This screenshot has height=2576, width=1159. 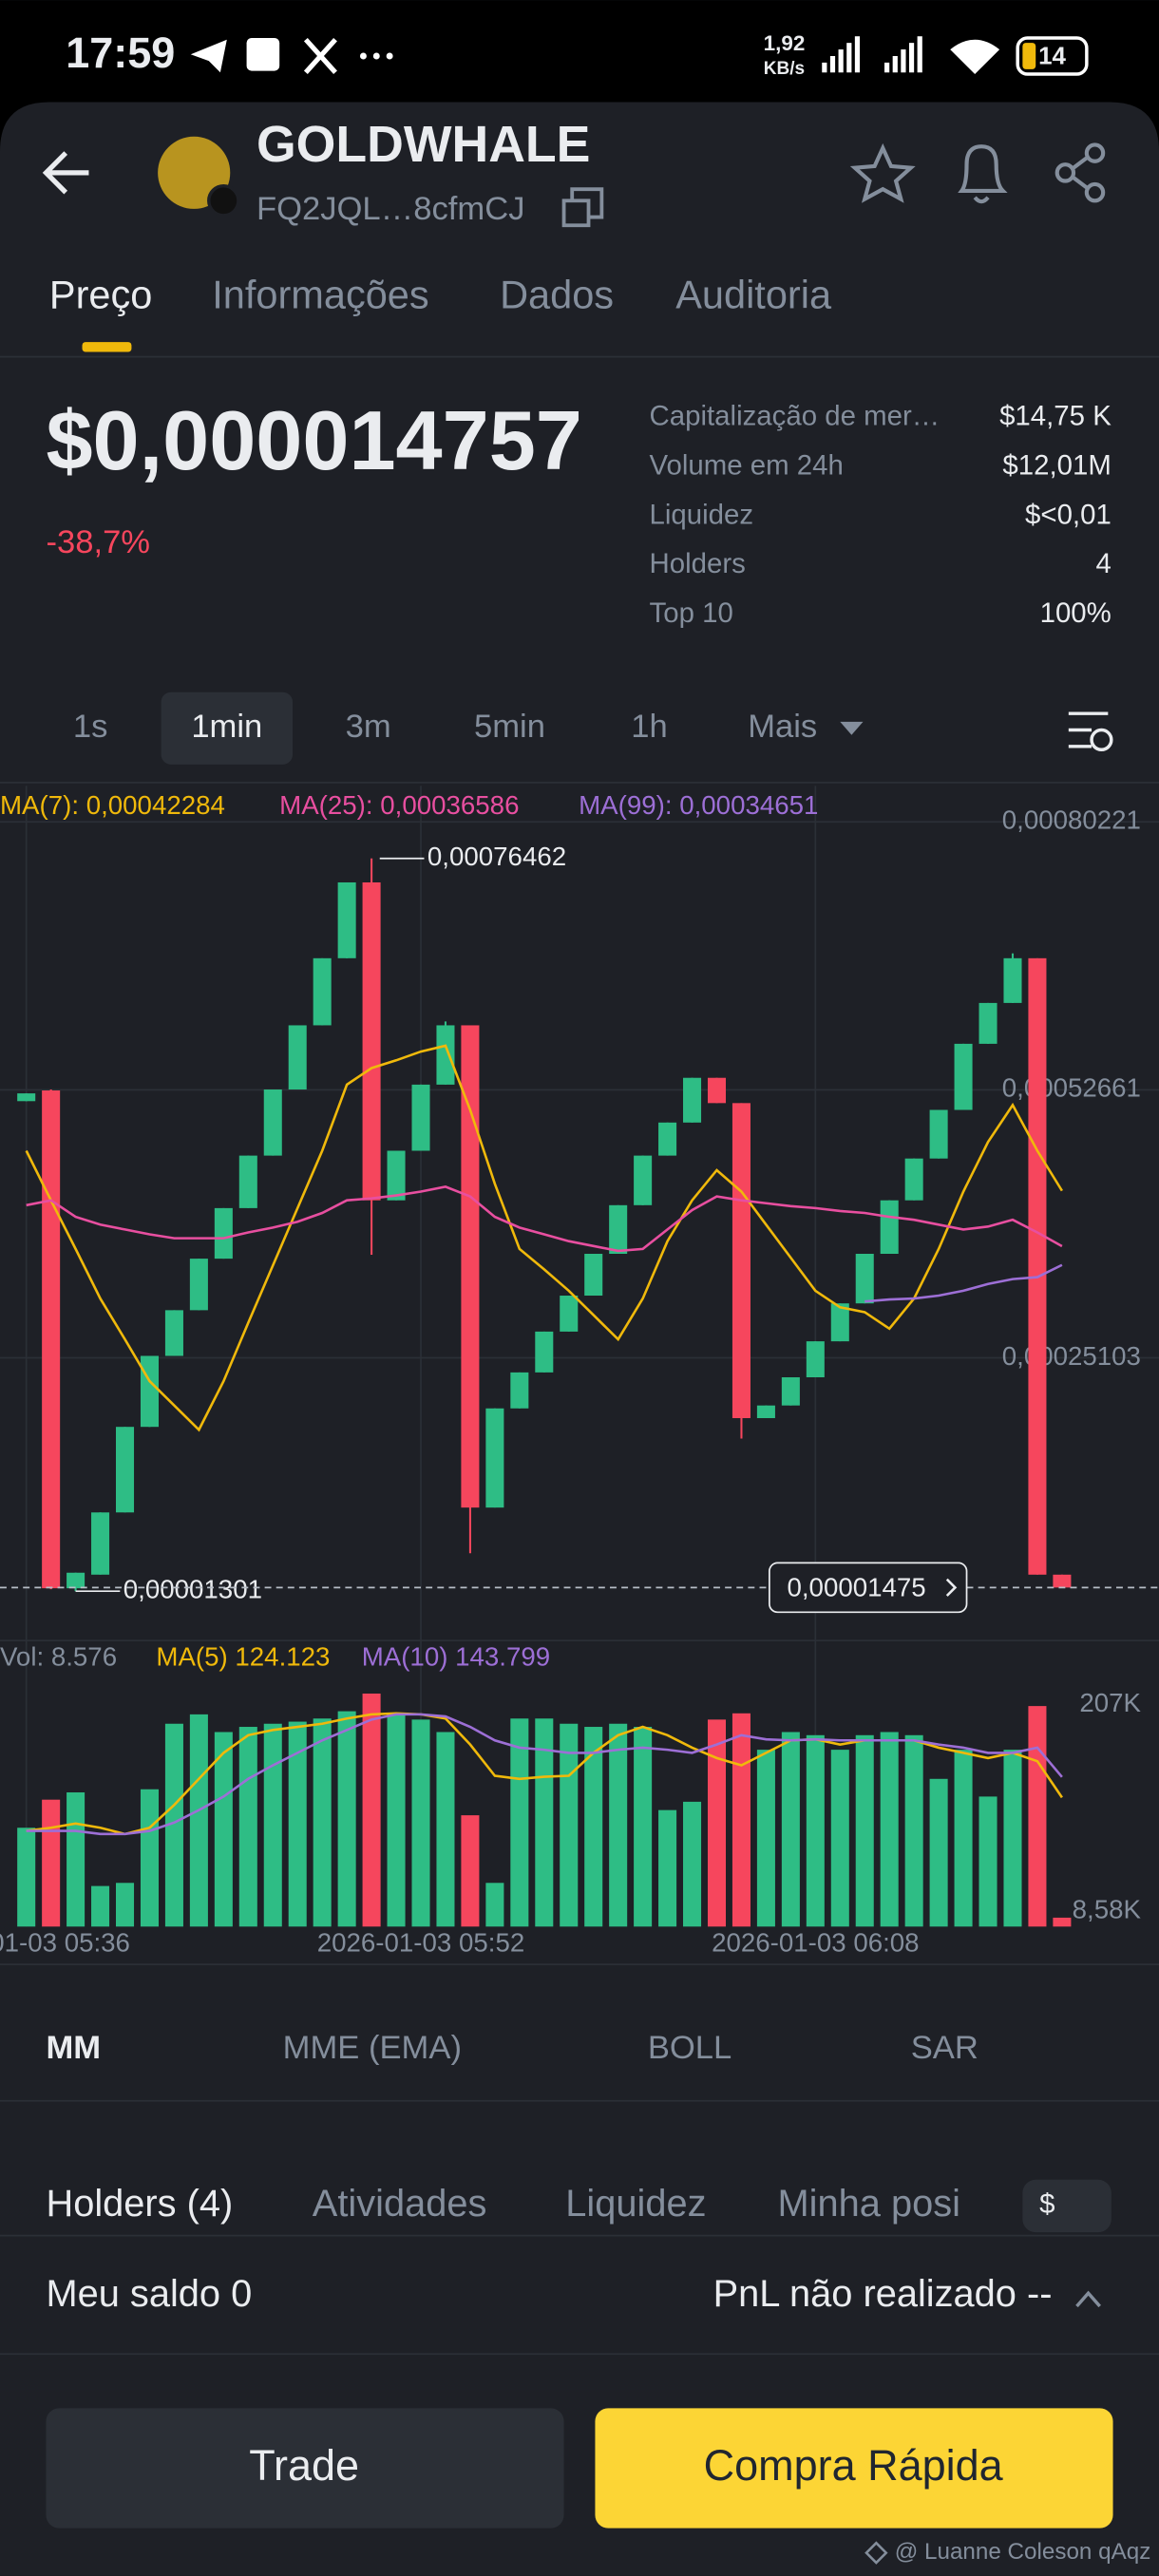 What do you see at coordinates (698, 563) in the screenshot?
I see `stat-label: Holders` at bounding box center [698, 563].